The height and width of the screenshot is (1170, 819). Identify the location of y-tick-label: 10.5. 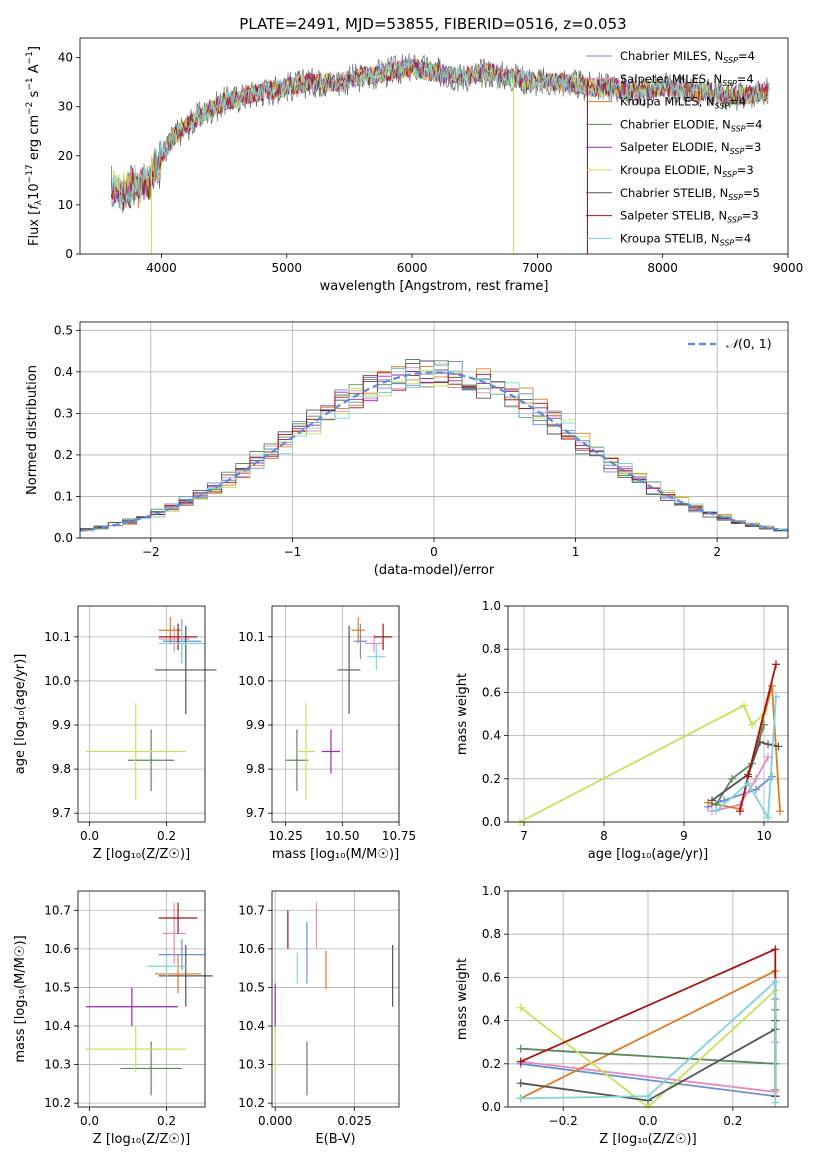
(251, 987).